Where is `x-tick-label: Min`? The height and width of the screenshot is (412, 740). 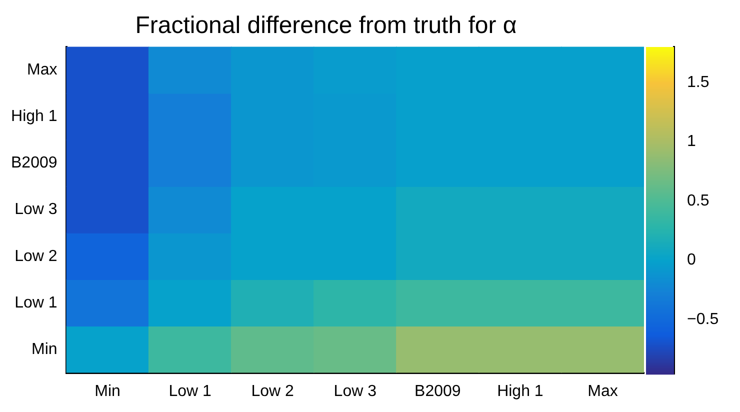 x-tick-label: Min is located at coordinates (107, 391).